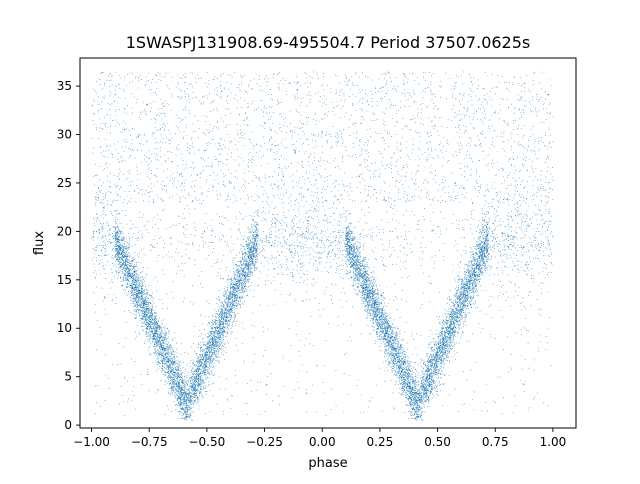 The image size is (640, 484). What do you see at coordinates (91, 442) in the screenshot?
I see `x-tick-label: −1.00` at bounding box center [91, 442].